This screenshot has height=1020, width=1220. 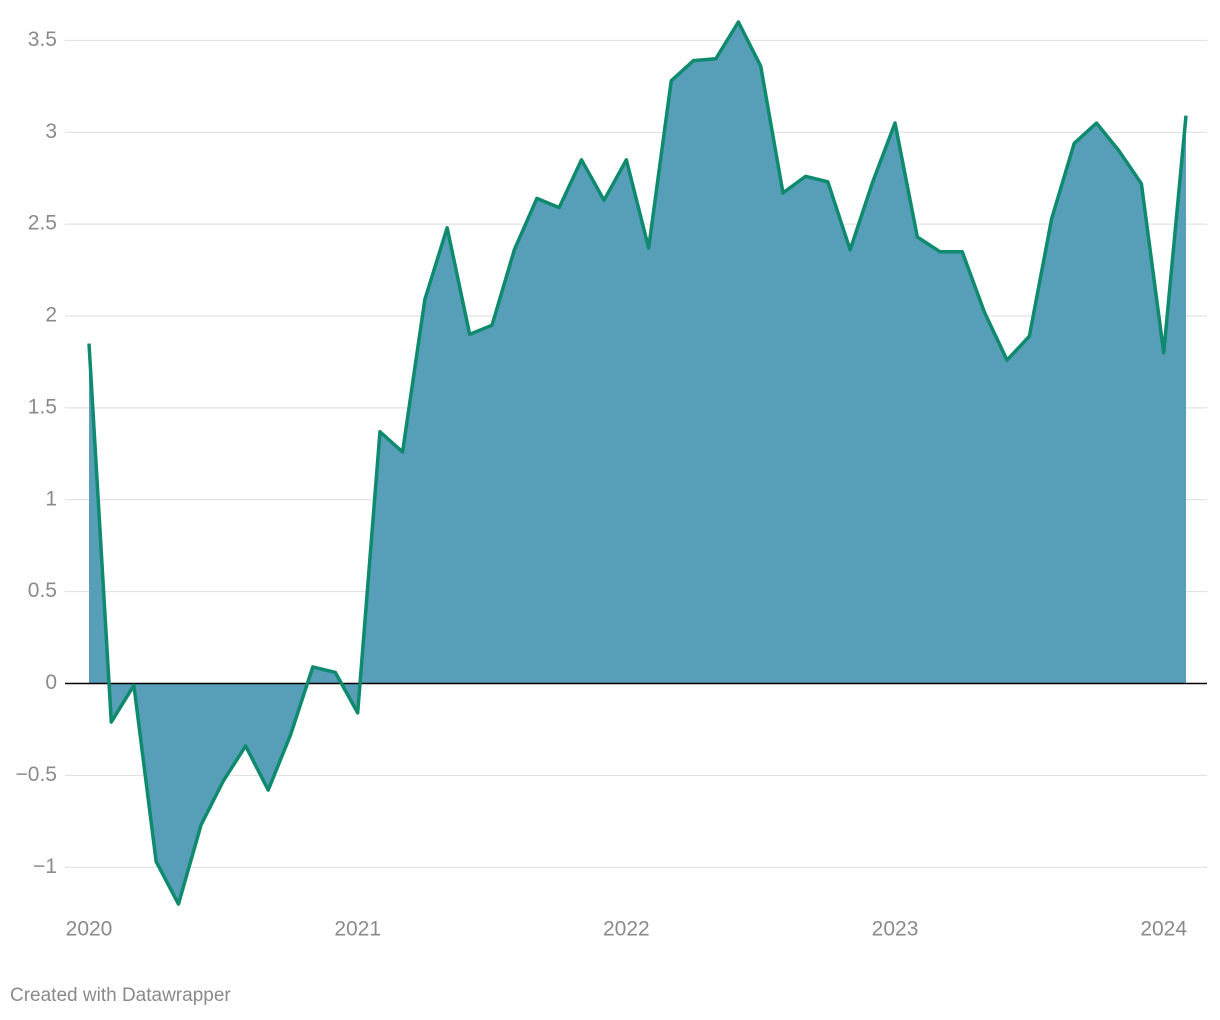 I want to click on x-tick-label: 2021, so click(x=357, y=929).